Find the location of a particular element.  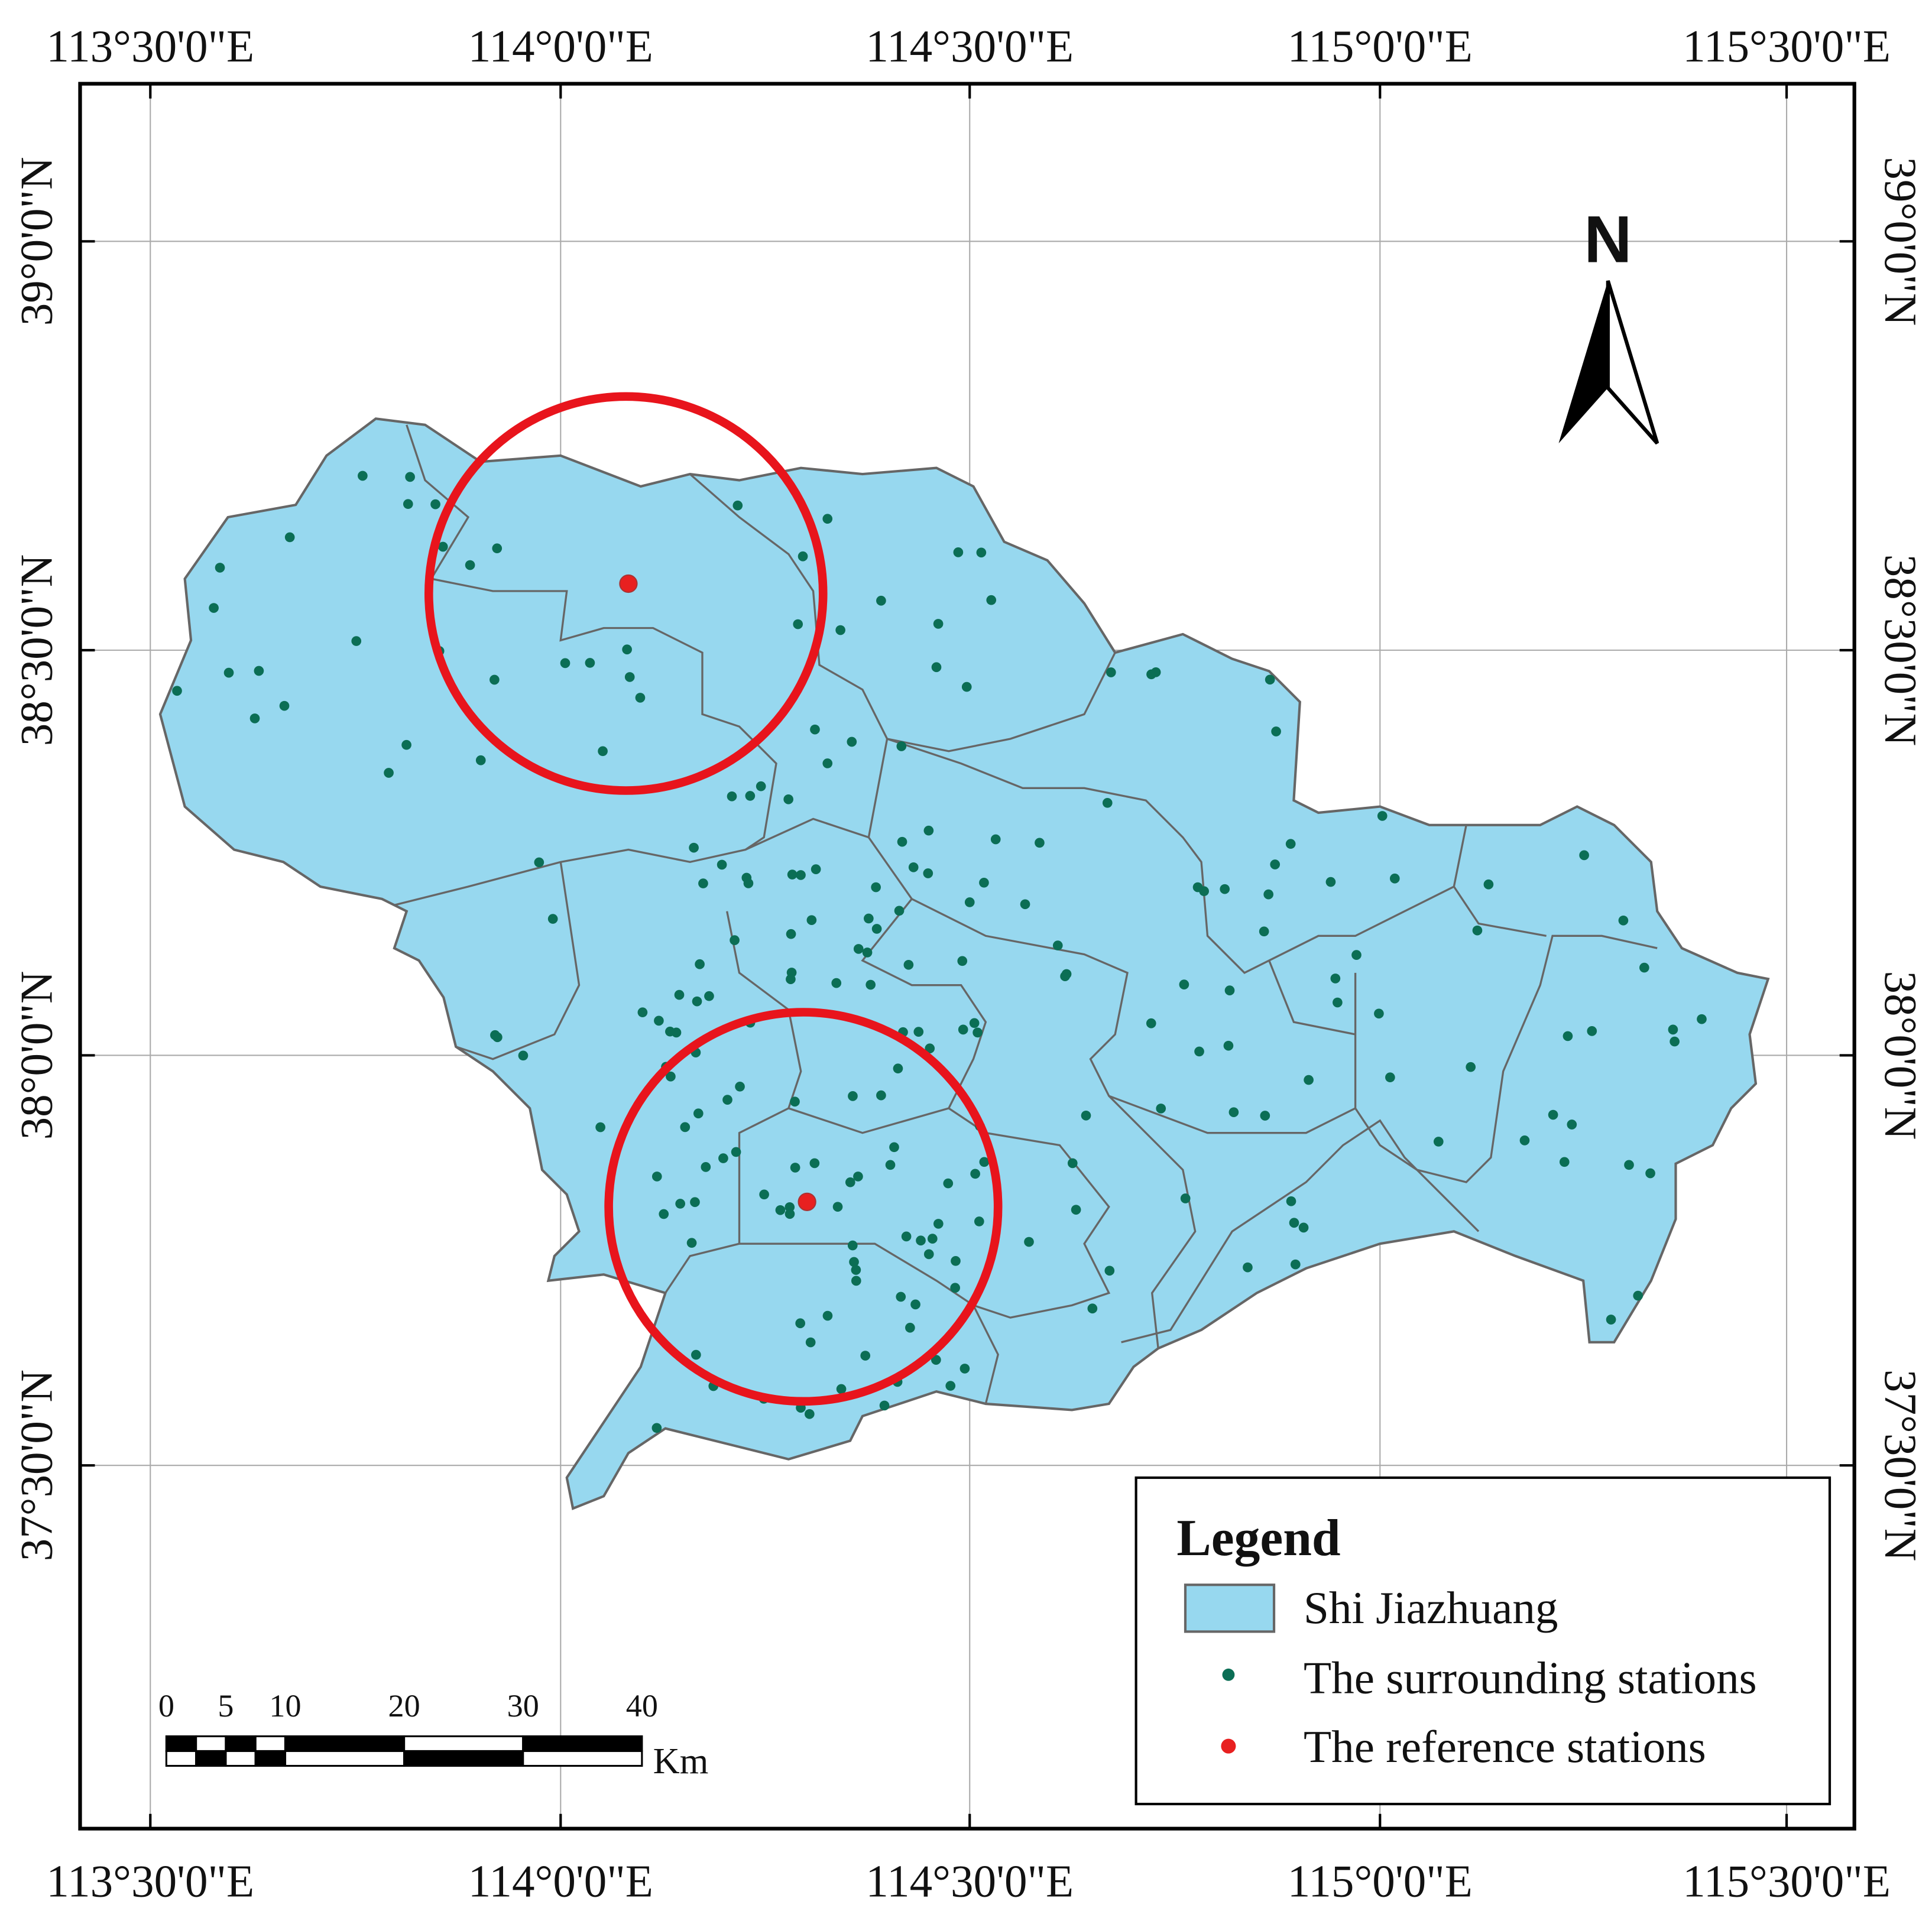

legend-box is located at coordinates (1482, 1641).